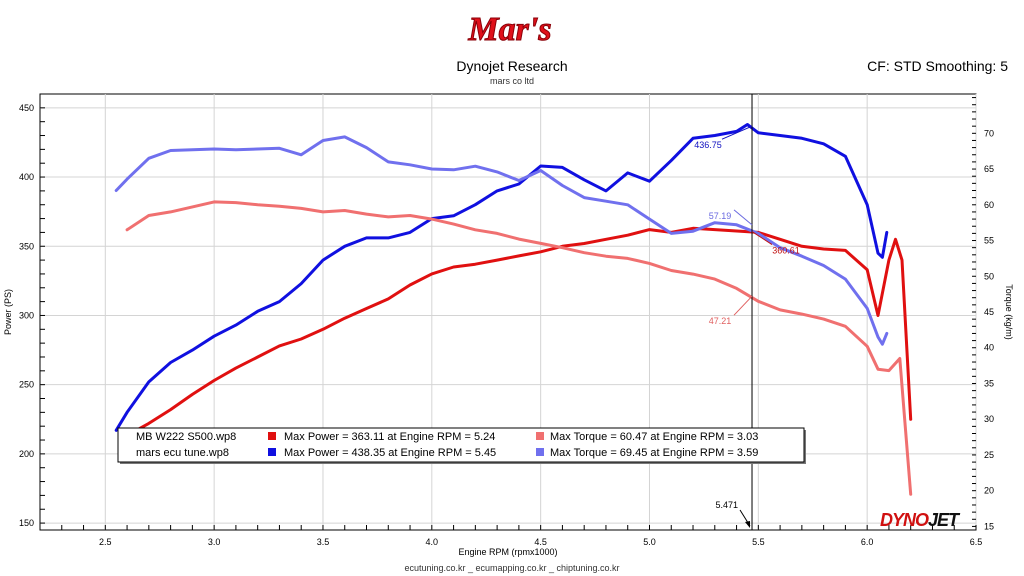 This screenshot has width=1024, height=576. What do you see at coordinates (26, 246) in the screenshot?
I see `y-tick-label: 350` at bounding box center [26, 246].